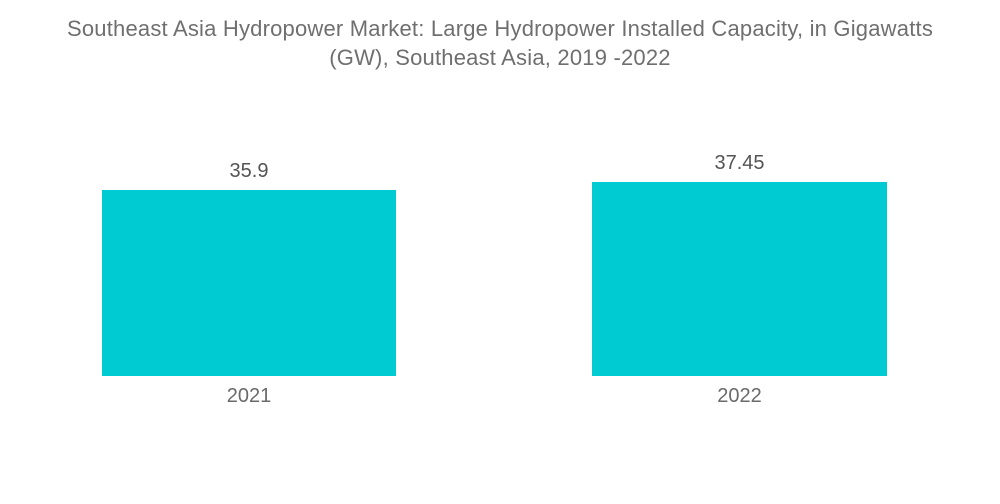  What do you see at coordinates (249, 283) in the screenshot?
I see `bar-2021` at bounding box center [249, 283].